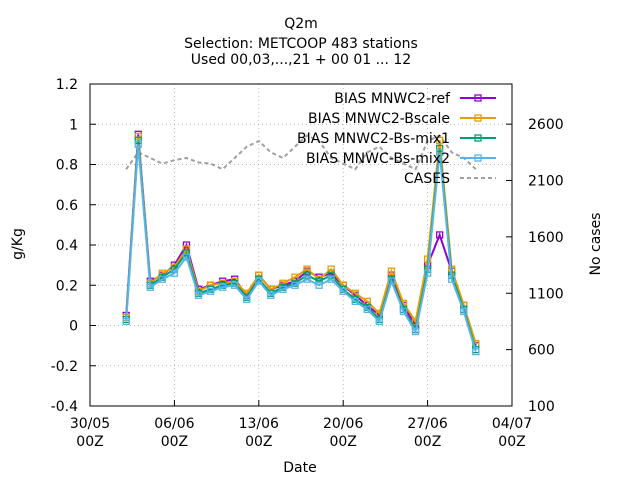 Image resolution: width=640 pixels, height=480 pixels. What do you see at coordinates (378, 159) in the screenshot?
I see `legend-label-bias-mnwc-bs-mix2: BIAS MNWC-Bs-mix2` at bounding box center [378, 159].